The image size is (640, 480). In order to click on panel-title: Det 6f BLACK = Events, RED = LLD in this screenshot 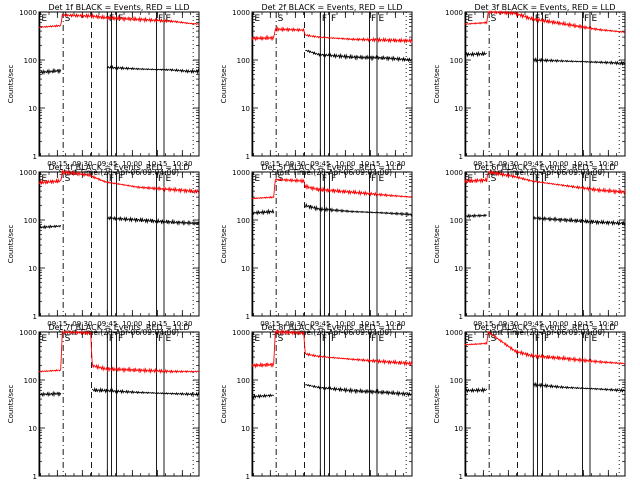, I will do `click(544, 167)`.